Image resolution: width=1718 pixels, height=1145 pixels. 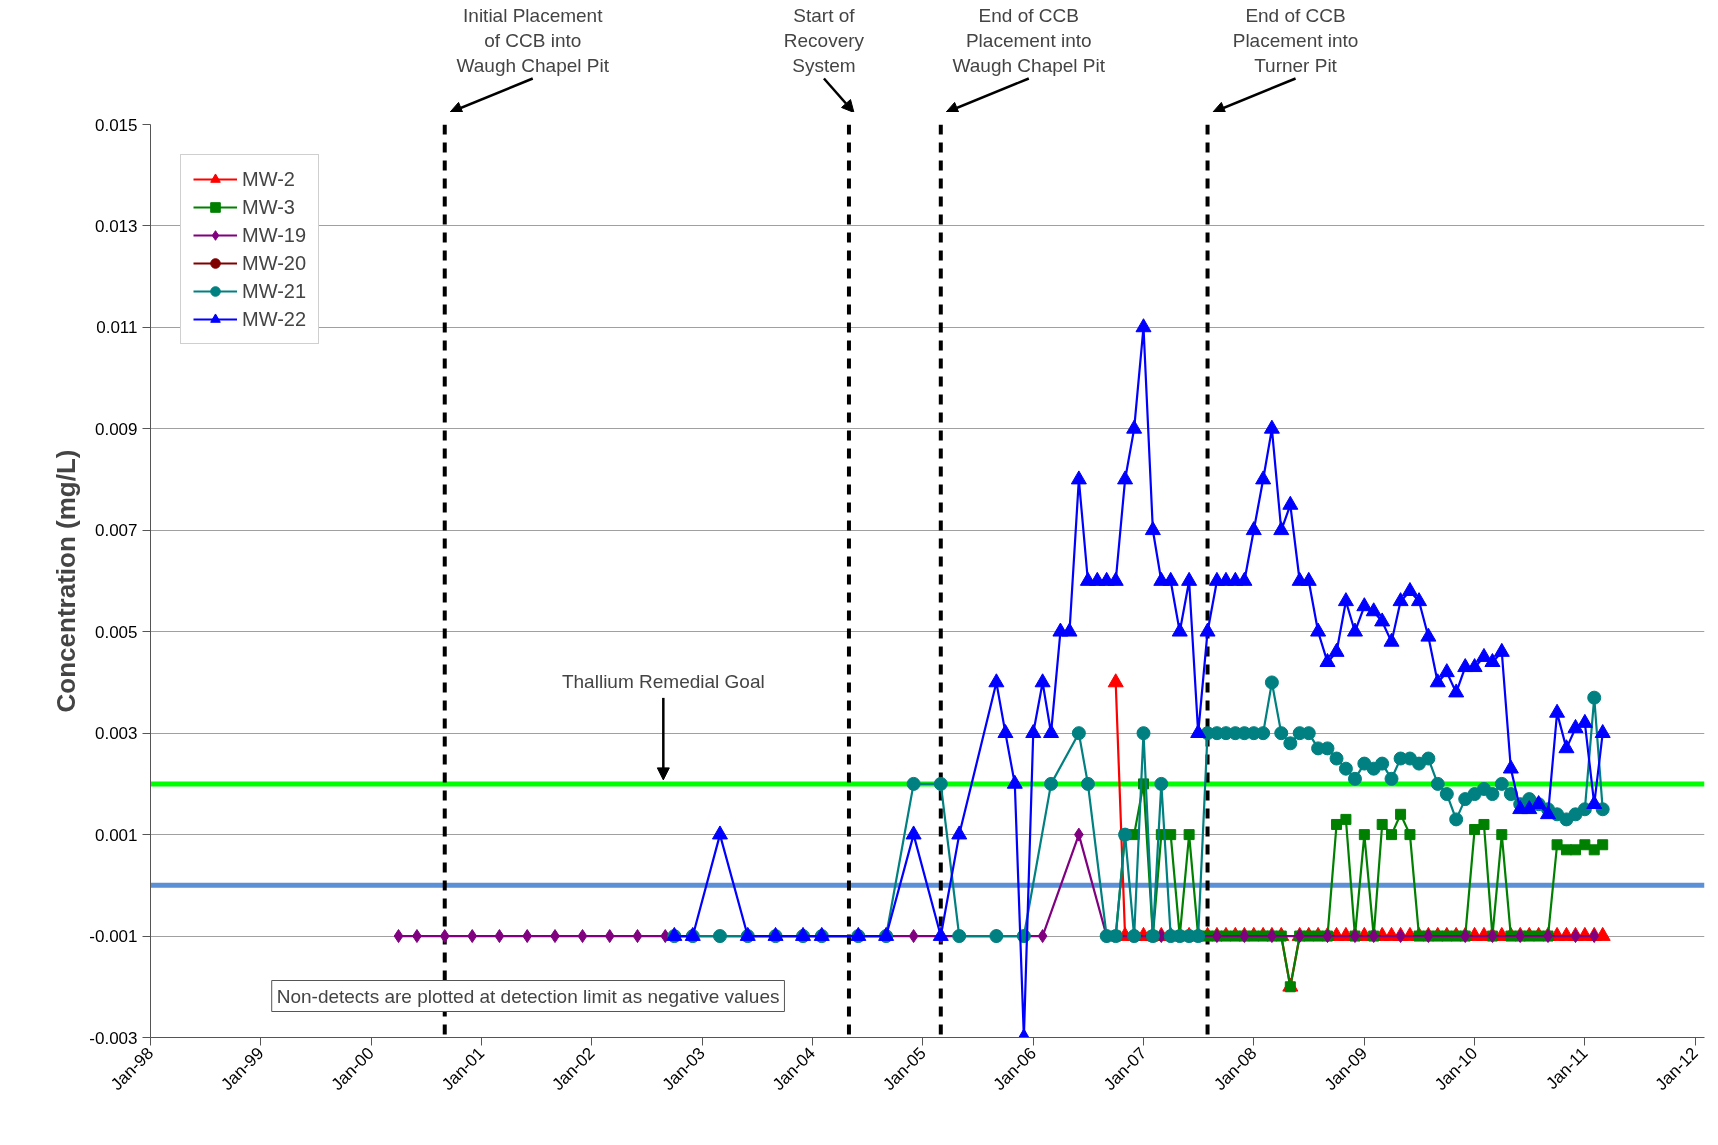 What do you see at coordinates (116, 734) in the screenshot?
I see `y-tick-label: 0.003` at bounding box center [116, 734].